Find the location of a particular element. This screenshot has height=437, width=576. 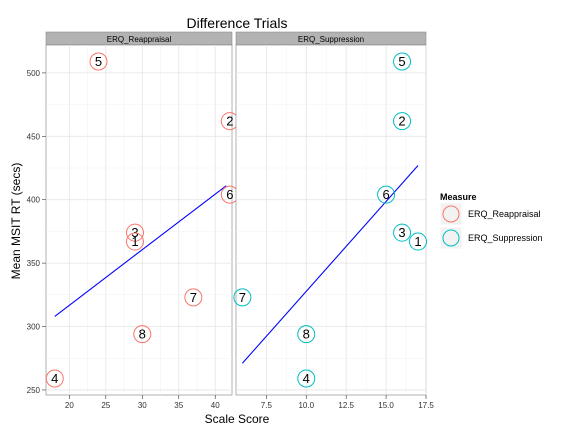

y-tick-label: 400 is located at coordinates (34, 200).